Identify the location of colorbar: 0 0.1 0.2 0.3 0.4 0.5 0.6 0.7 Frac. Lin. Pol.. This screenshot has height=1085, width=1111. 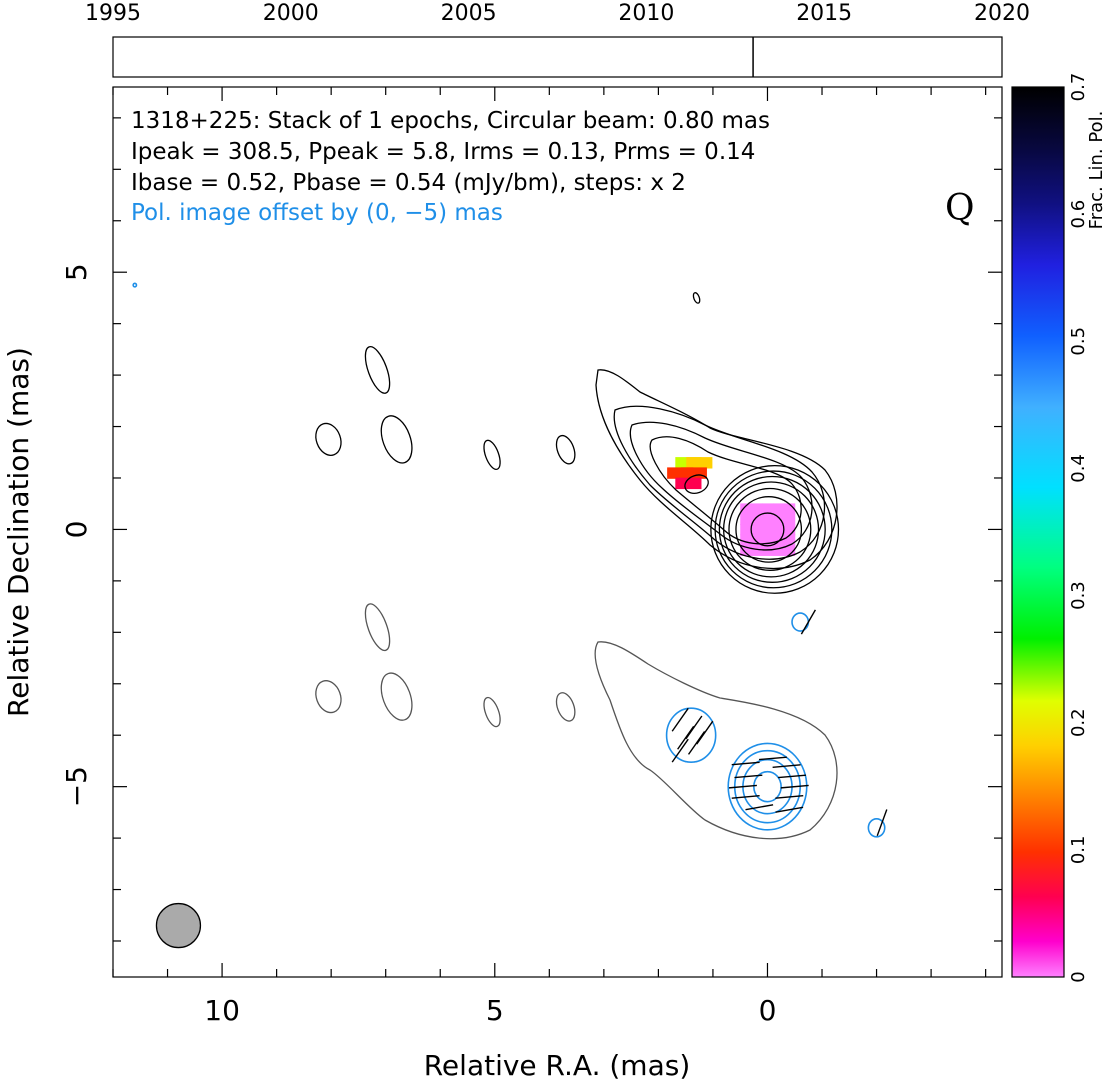
(1059, 528).